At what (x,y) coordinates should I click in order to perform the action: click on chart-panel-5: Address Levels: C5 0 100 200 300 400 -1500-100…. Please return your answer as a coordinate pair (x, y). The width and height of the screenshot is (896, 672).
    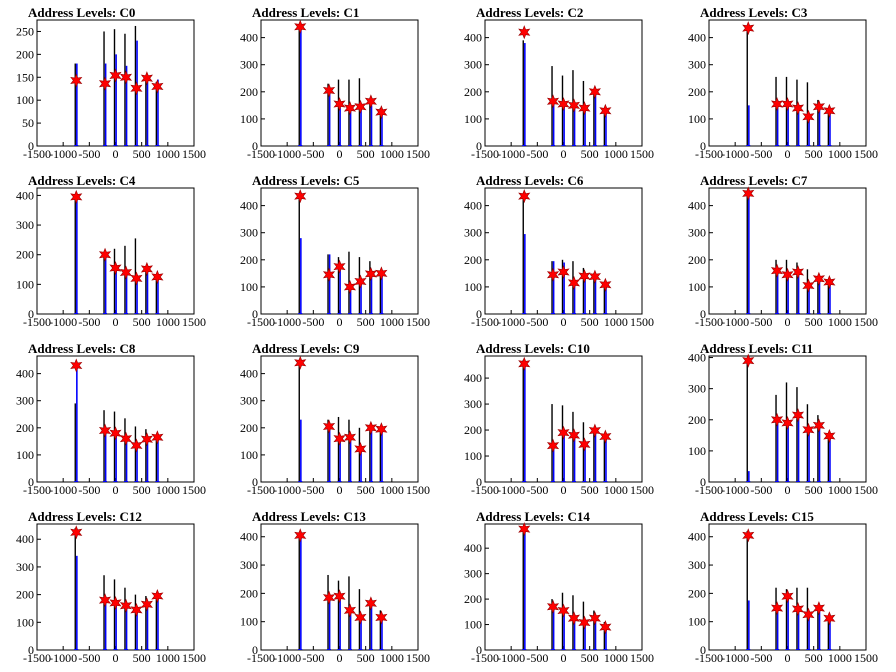
    Looking at the image, I should click on (335, 251).